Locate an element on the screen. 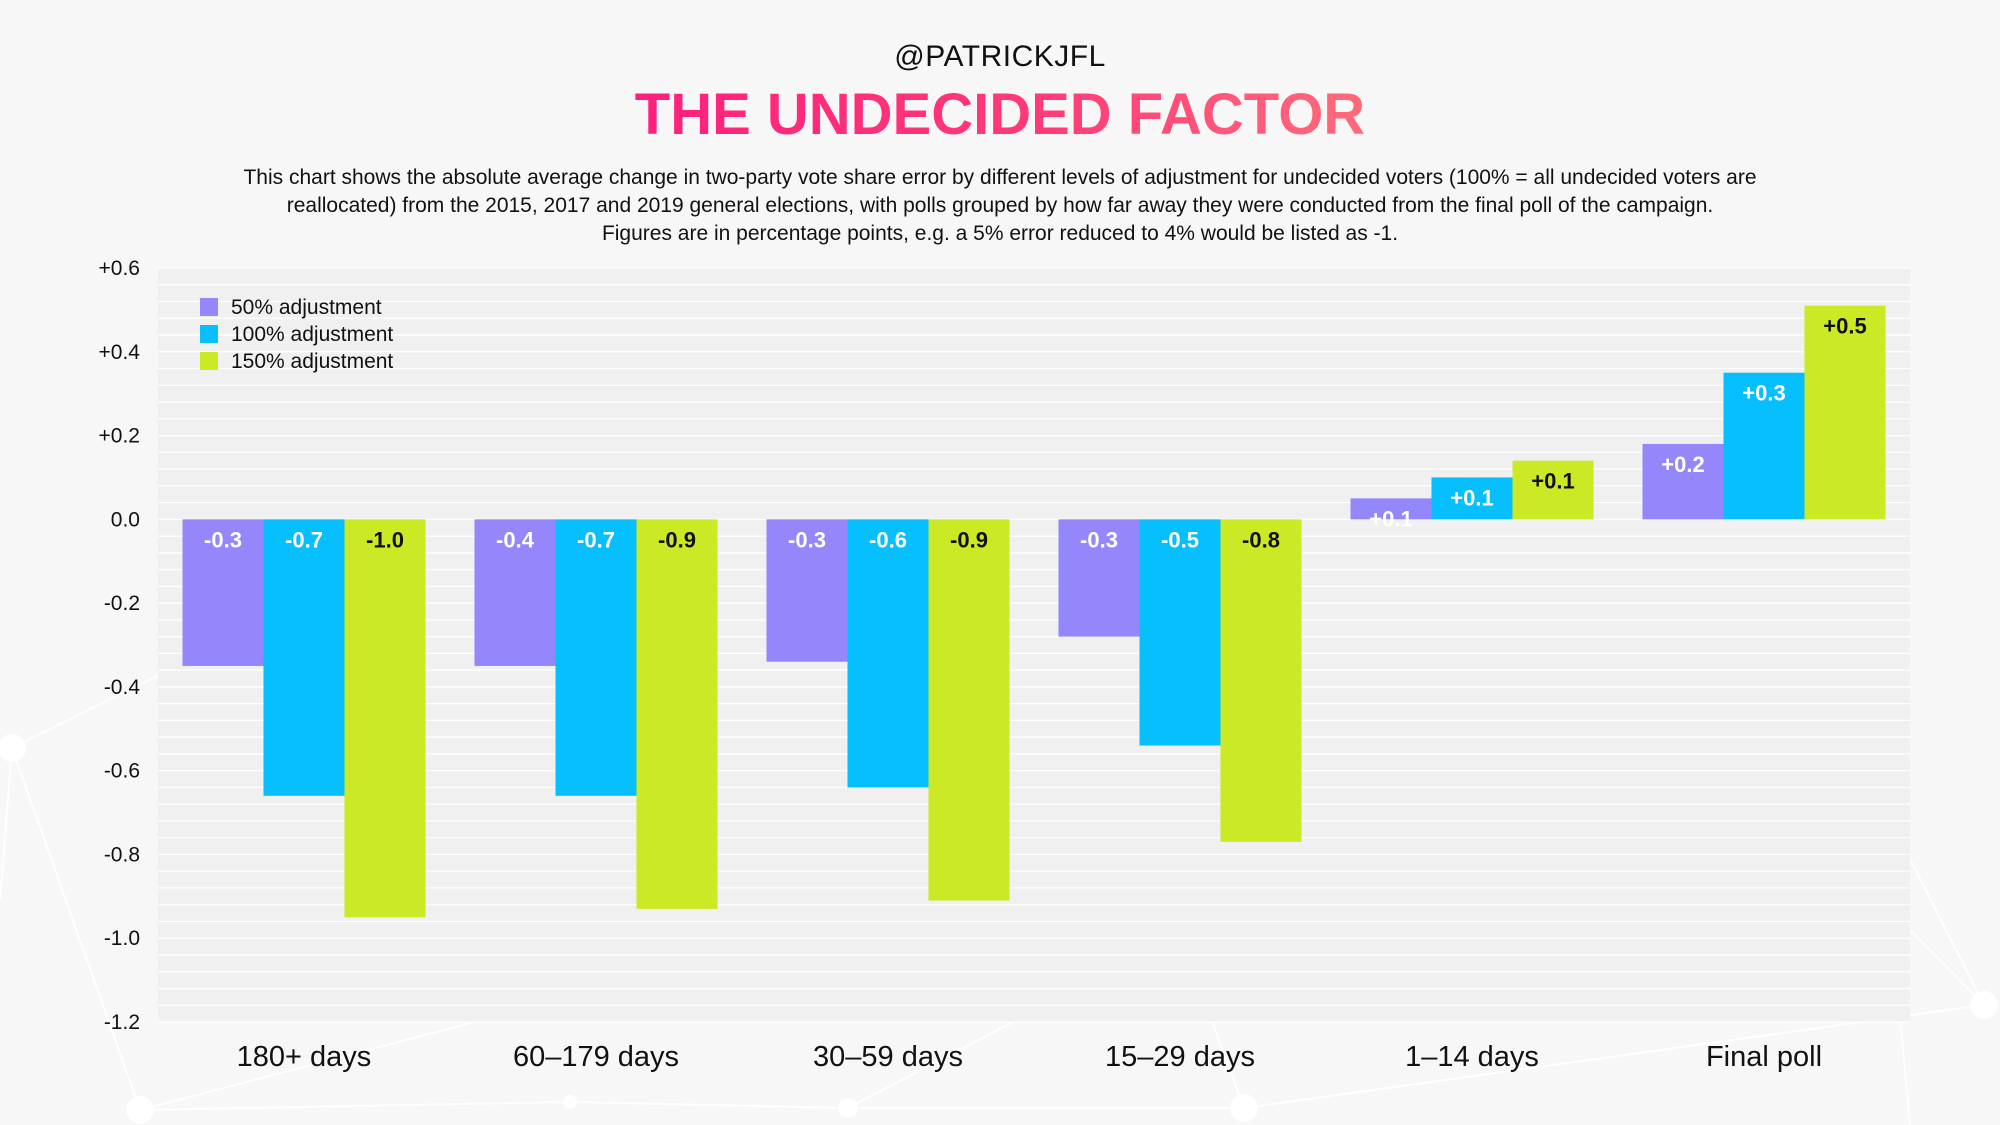 The image size is (2000, 1125). bar-value-label: +0.2 is located at coordinates (1682, 464).